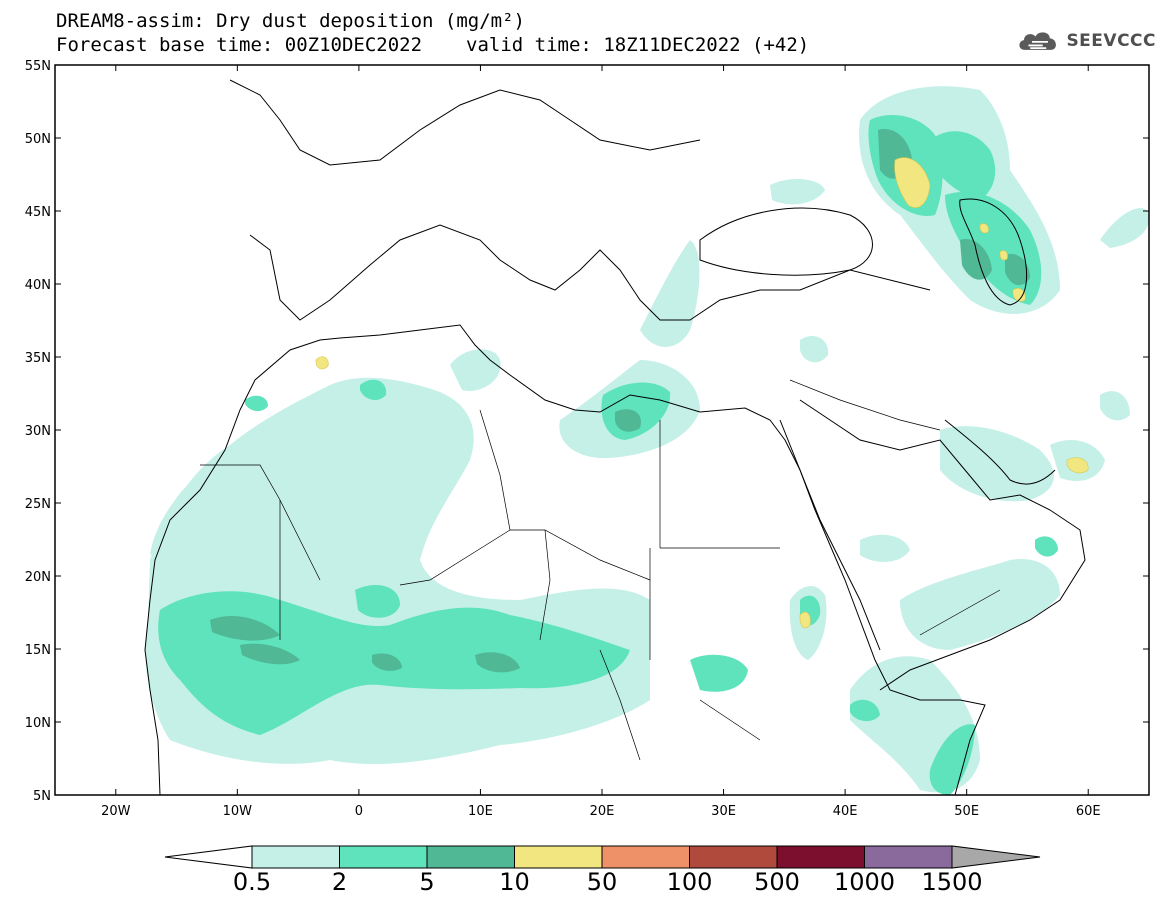 This screenshot has width=1165, height=907. I want to click on colorbar-level-label: 2, so click(339, 882).